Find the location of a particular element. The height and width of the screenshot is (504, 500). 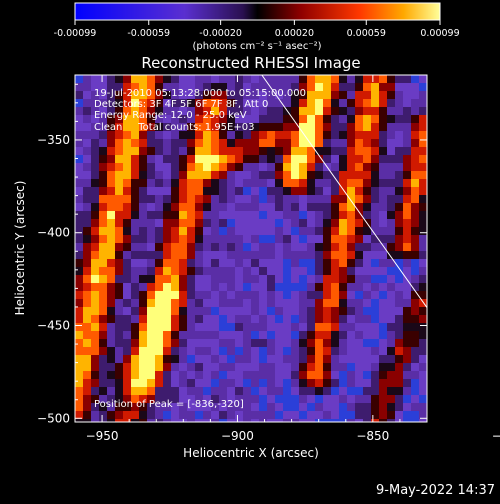

x-tick-label: −950 is located at coordinates (102, 436).